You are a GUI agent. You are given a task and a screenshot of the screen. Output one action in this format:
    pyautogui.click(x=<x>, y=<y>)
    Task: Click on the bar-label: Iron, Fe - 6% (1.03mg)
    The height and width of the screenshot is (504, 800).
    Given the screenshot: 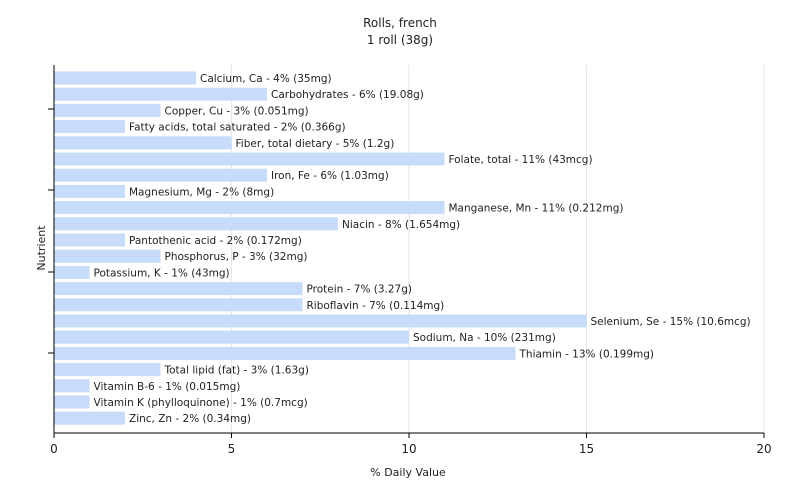 What is the action you would take?
    pyautogui.click(x=330, y=176)
    